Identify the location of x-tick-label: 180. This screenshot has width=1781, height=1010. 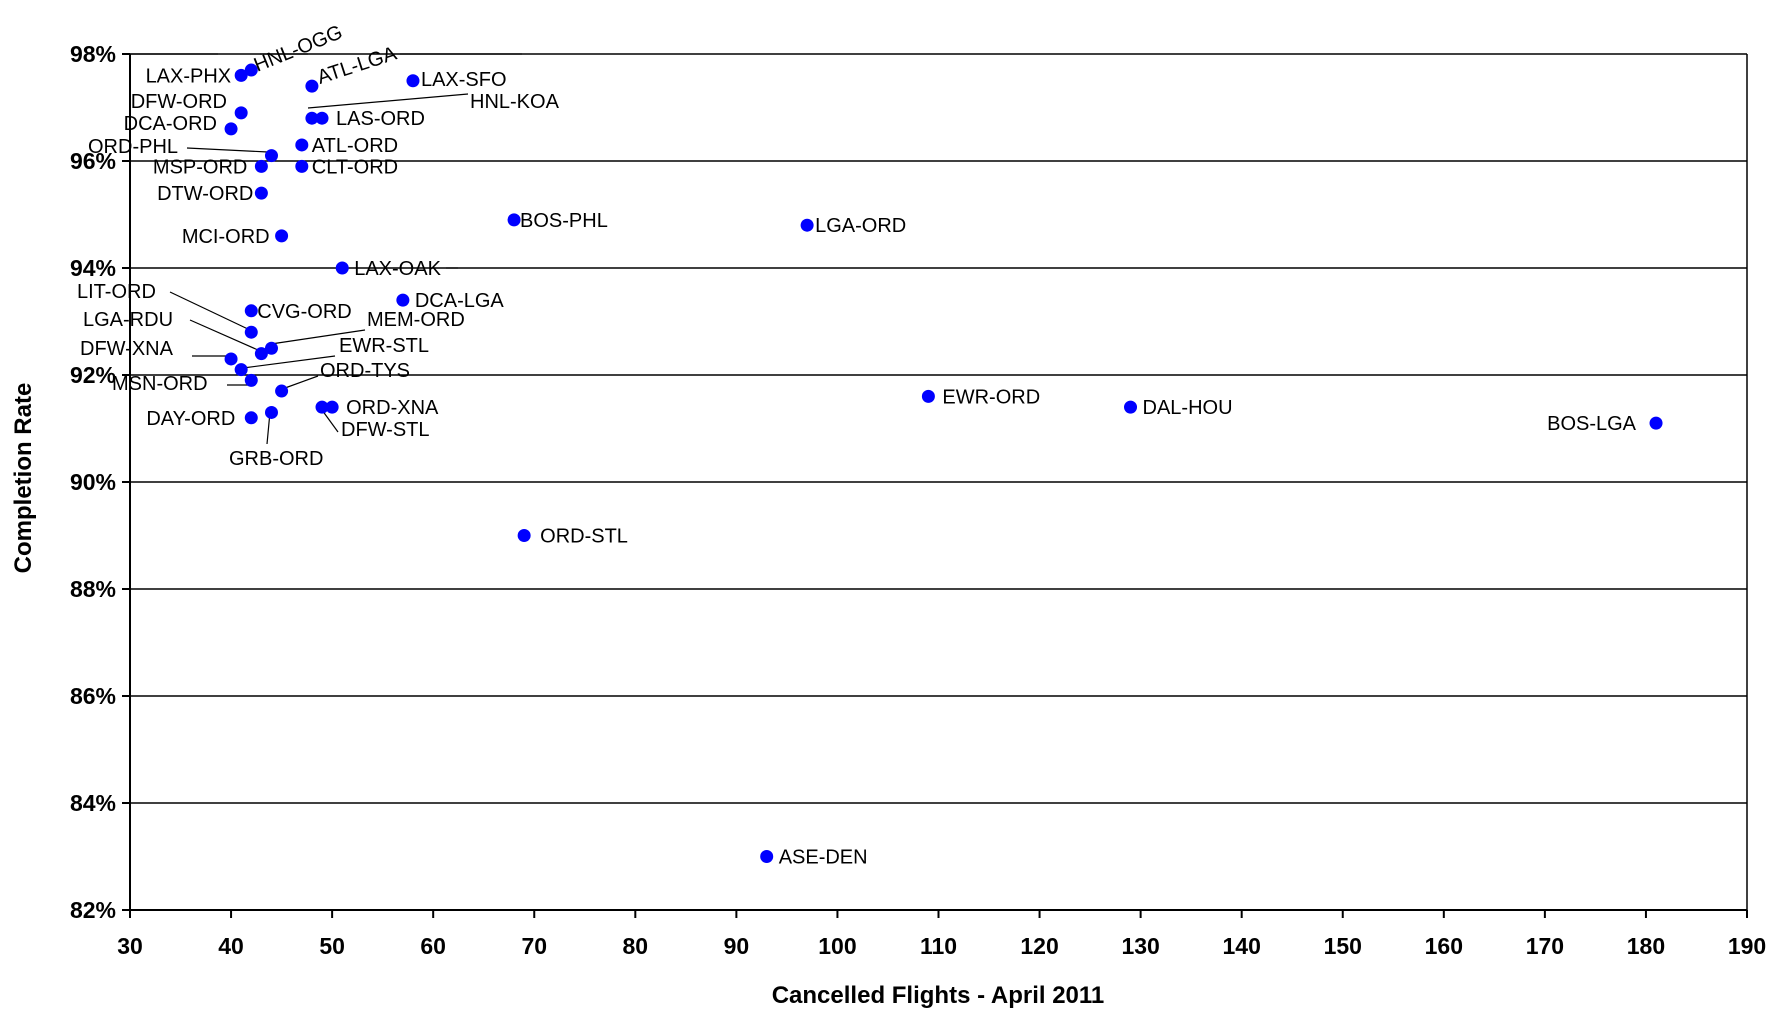
(1646, 946).